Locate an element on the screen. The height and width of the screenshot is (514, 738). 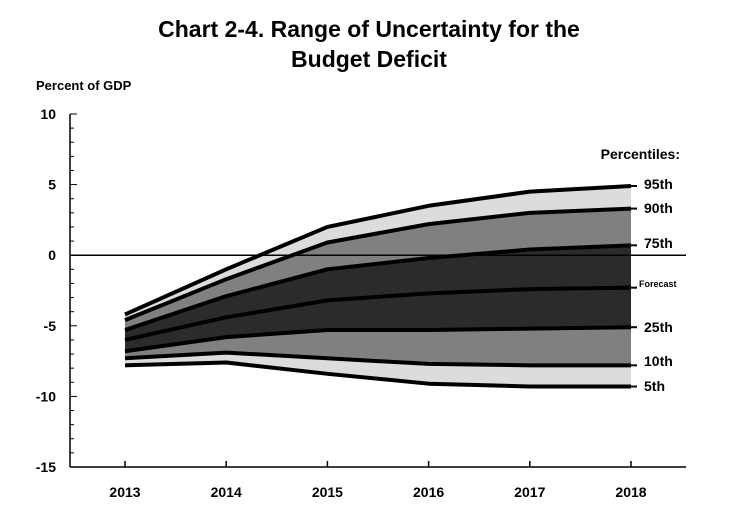
band-10th-5th is located at coordinates (378, 369).